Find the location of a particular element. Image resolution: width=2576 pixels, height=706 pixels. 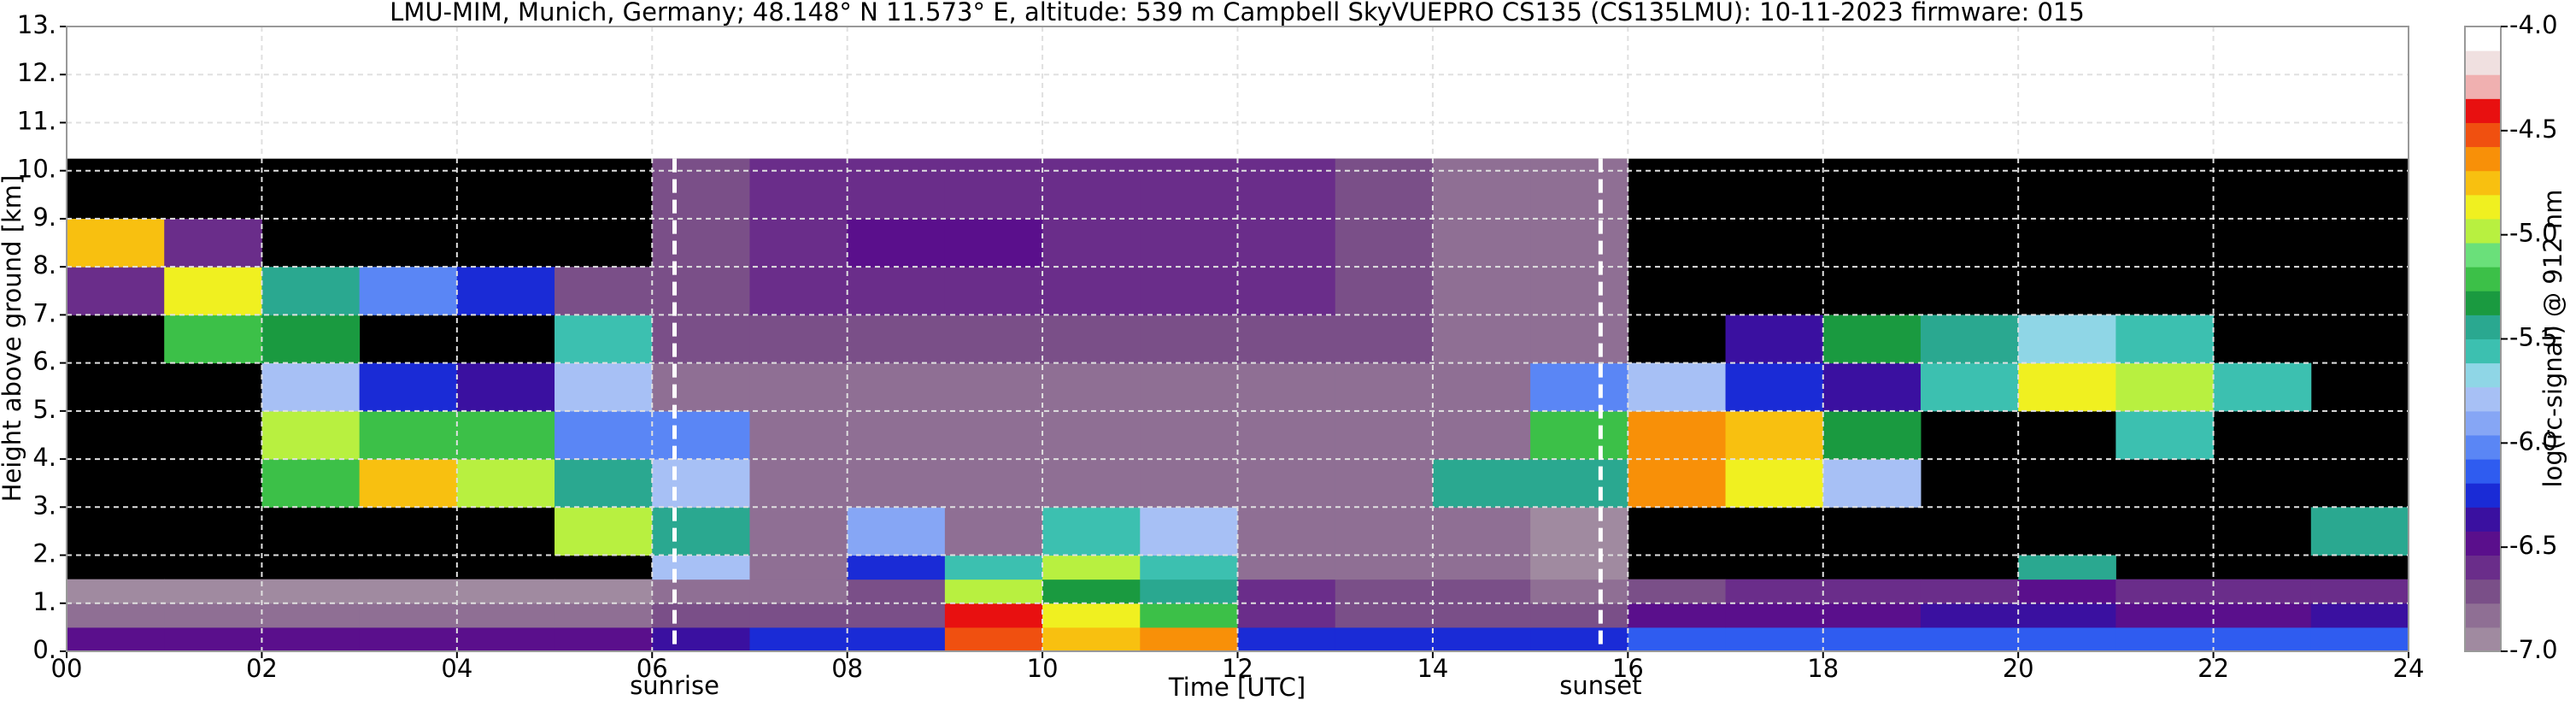

colorbar-tick-label: -5.5 is located at coordinates (2533, 337).